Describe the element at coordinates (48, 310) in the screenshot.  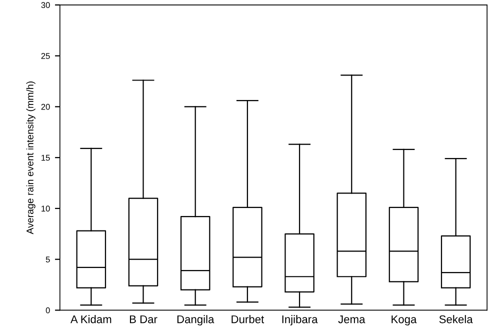
I see `y-tick-label: 0` at that location.